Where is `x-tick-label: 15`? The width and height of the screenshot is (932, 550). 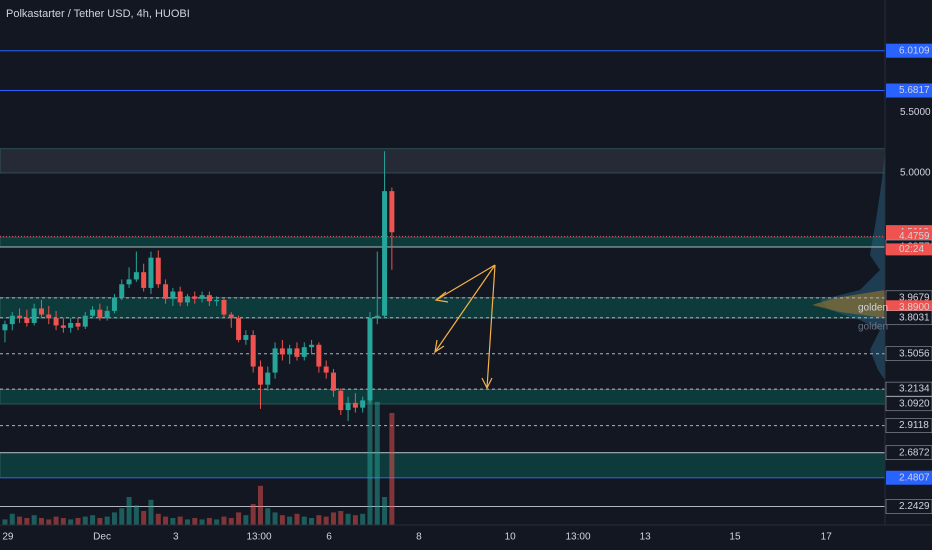
x-tick-label: 15 is located at coordinates (735, 537).